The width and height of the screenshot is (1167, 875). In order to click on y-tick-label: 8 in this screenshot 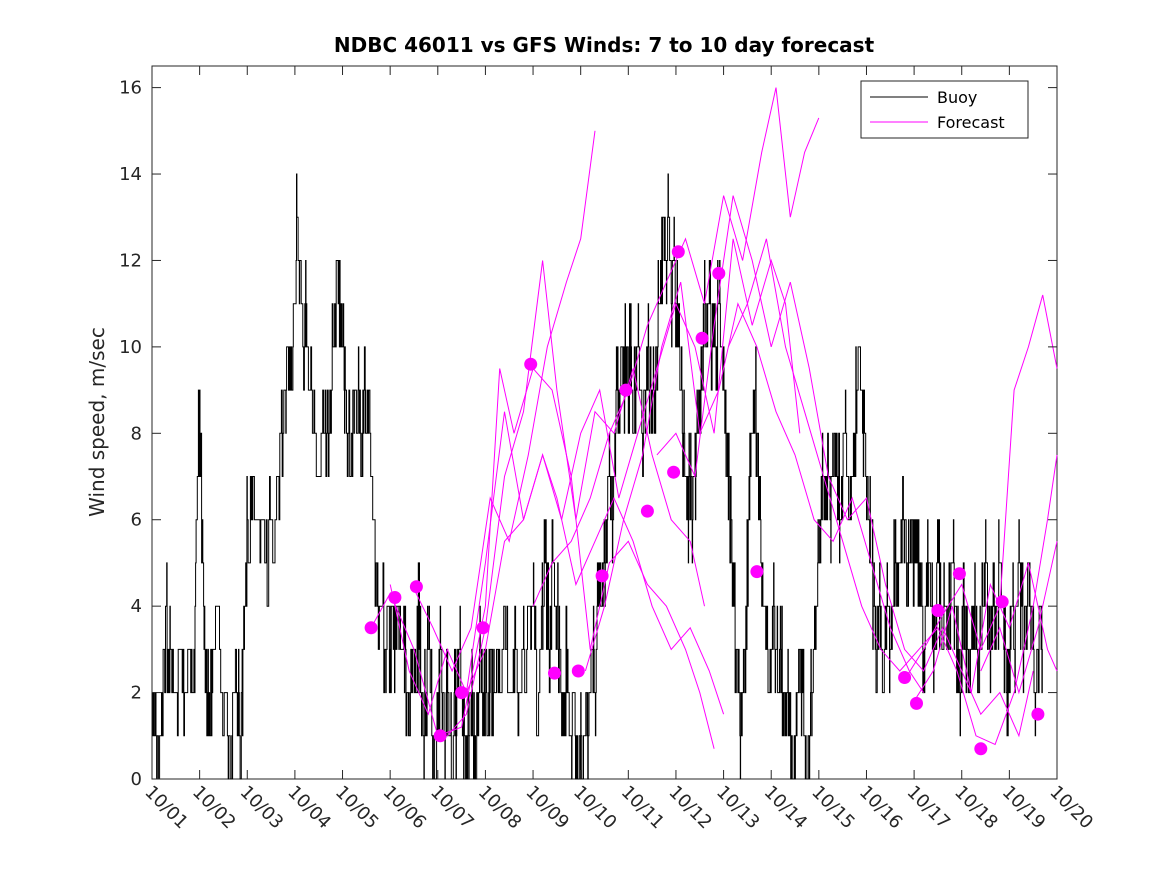, I will do `click(136, 433)`.